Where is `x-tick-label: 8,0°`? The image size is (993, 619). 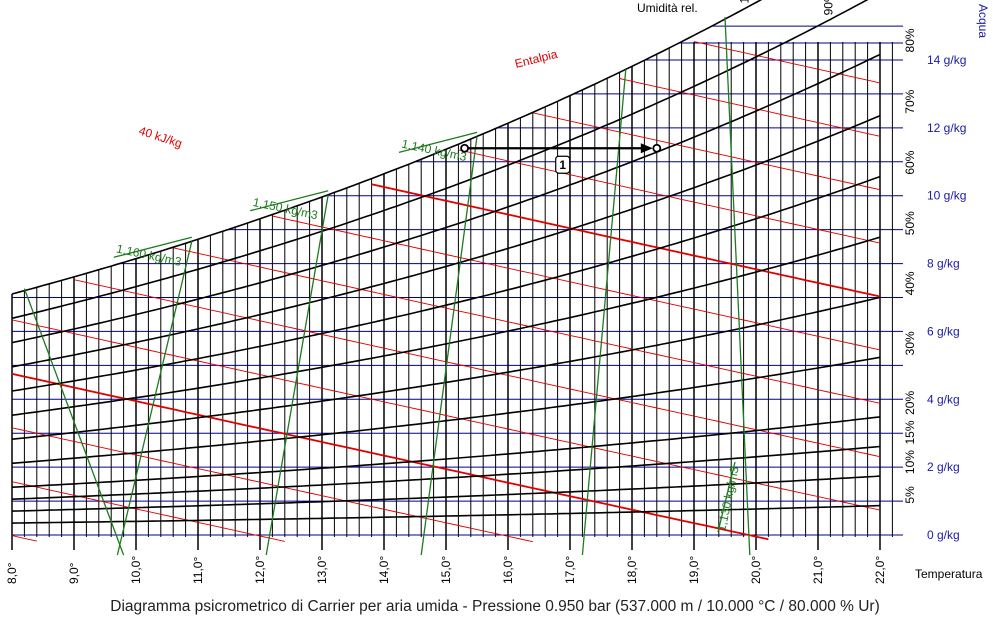
x-tick-label: 8,0° is located at coordinates (12, 573).